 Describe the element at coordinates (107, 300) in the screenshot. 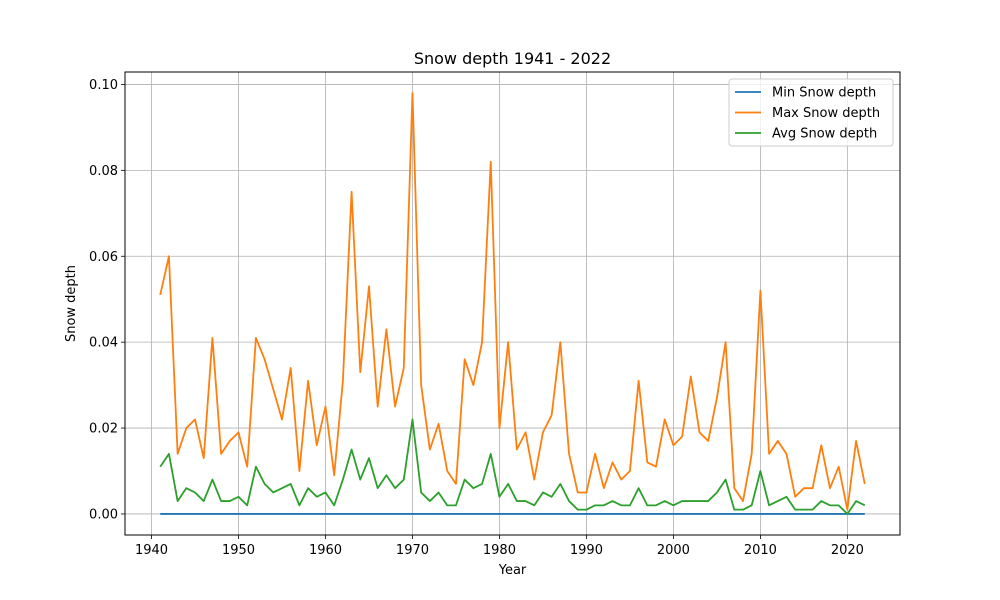

I see `y-axis-ticks: 0.00 0.02 0.04 0.06 0.08 0.10` at that location.